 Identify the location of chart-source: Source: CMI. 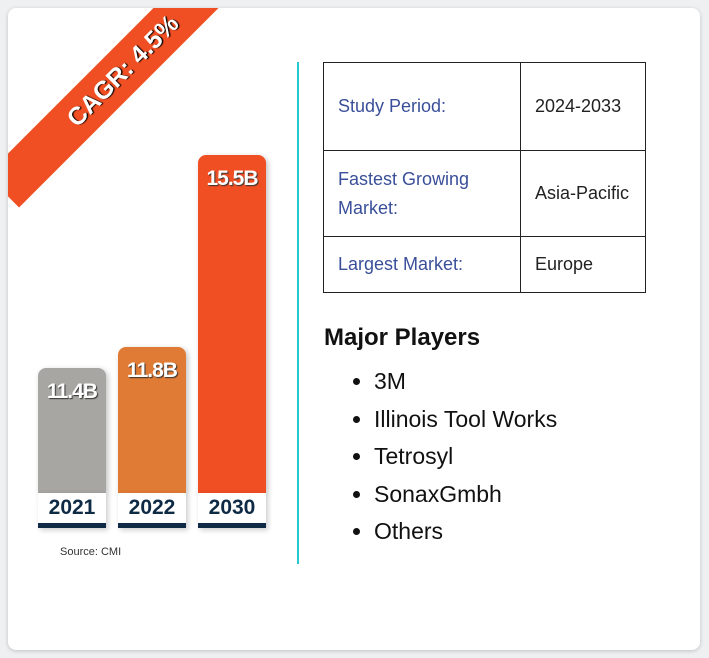
(91, 552).